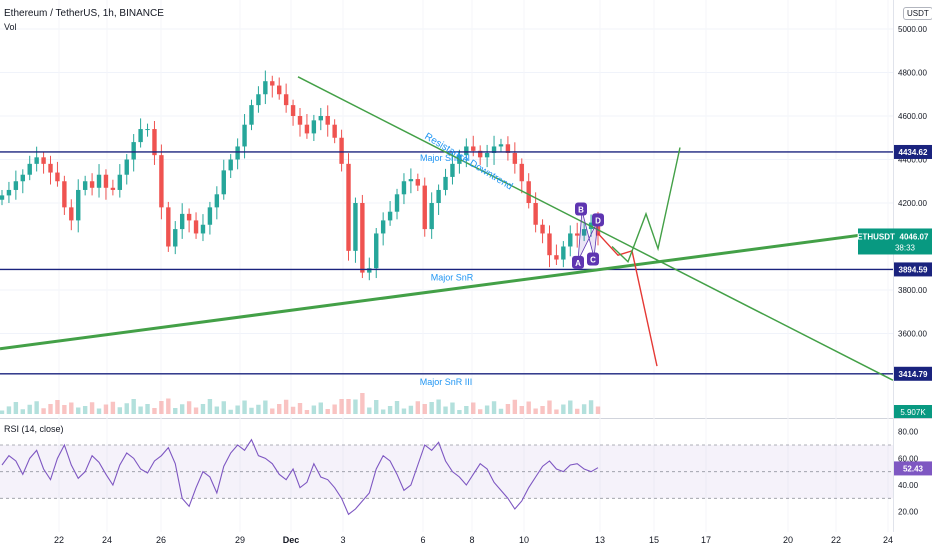  I want to click on price-tick-label: 4400.00, so click(912, 160).